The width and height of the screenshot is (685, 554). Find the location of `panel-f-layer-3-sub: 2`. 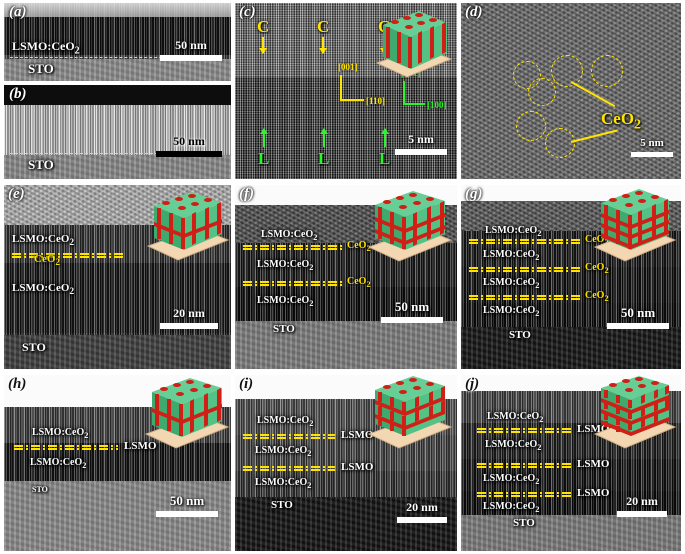

panel-f-layer-3-sub: 2 is located at coordinates (311, 303).